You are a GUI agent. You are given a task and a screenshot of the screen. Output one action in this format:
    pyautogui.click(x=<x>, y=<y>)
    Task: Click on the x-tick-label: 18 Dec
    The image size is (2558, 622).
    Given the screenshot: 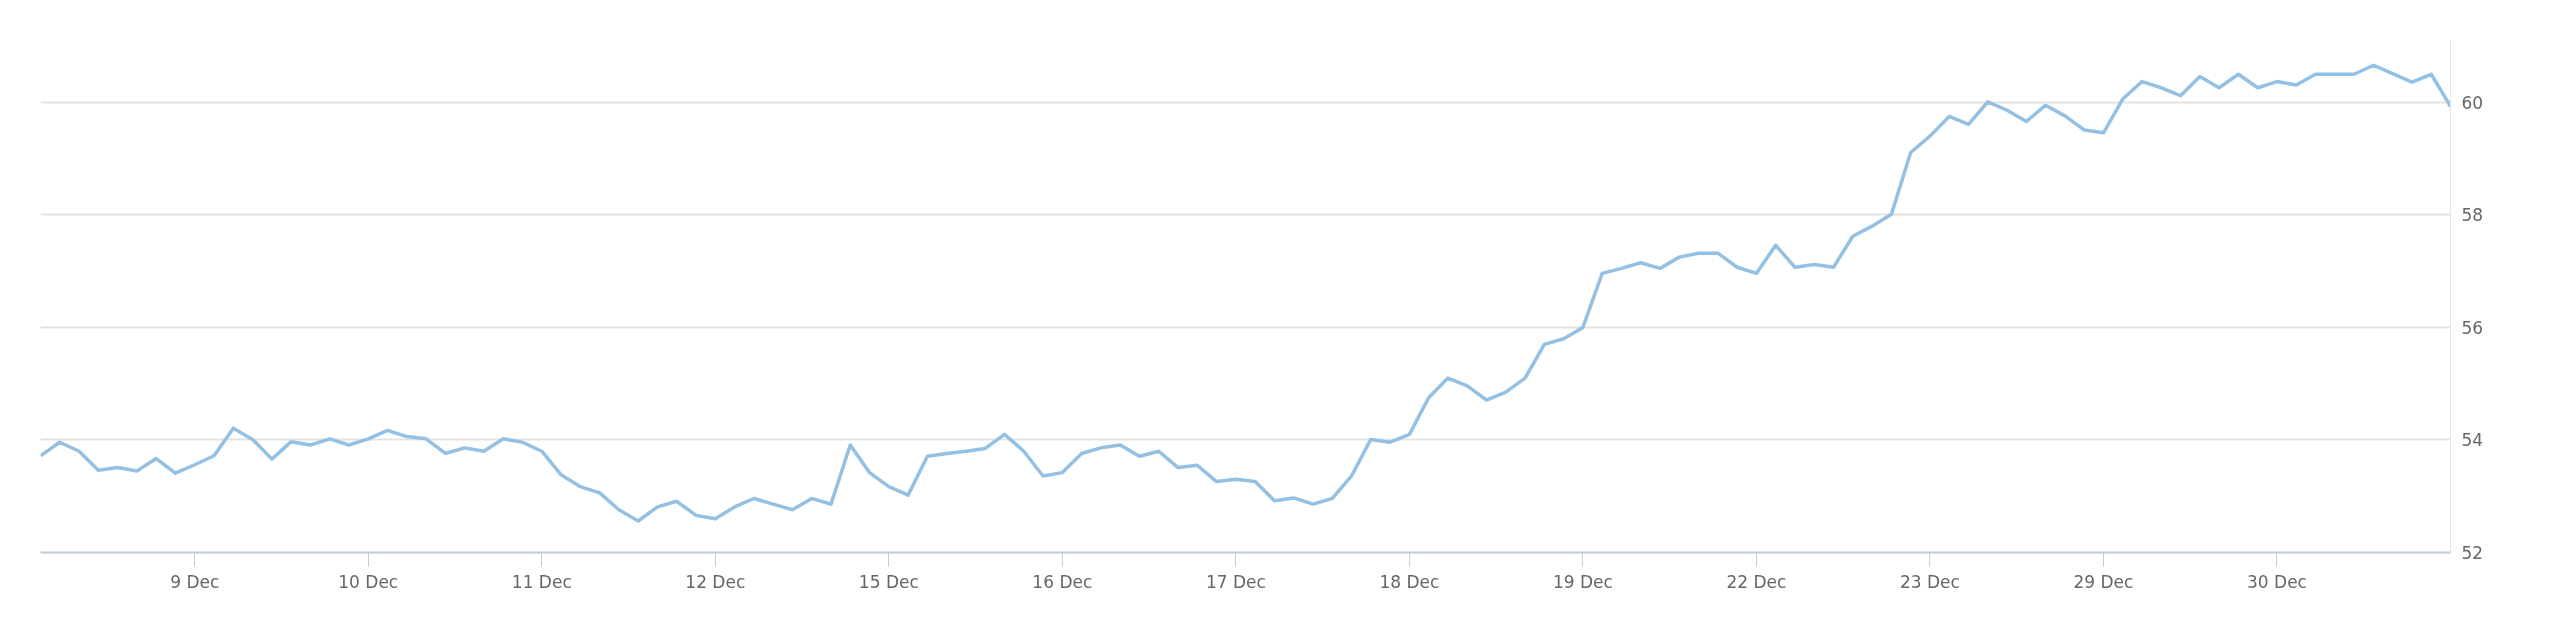 What is the action you would take?
    pyautogui.click(x=1409, y=581)
    